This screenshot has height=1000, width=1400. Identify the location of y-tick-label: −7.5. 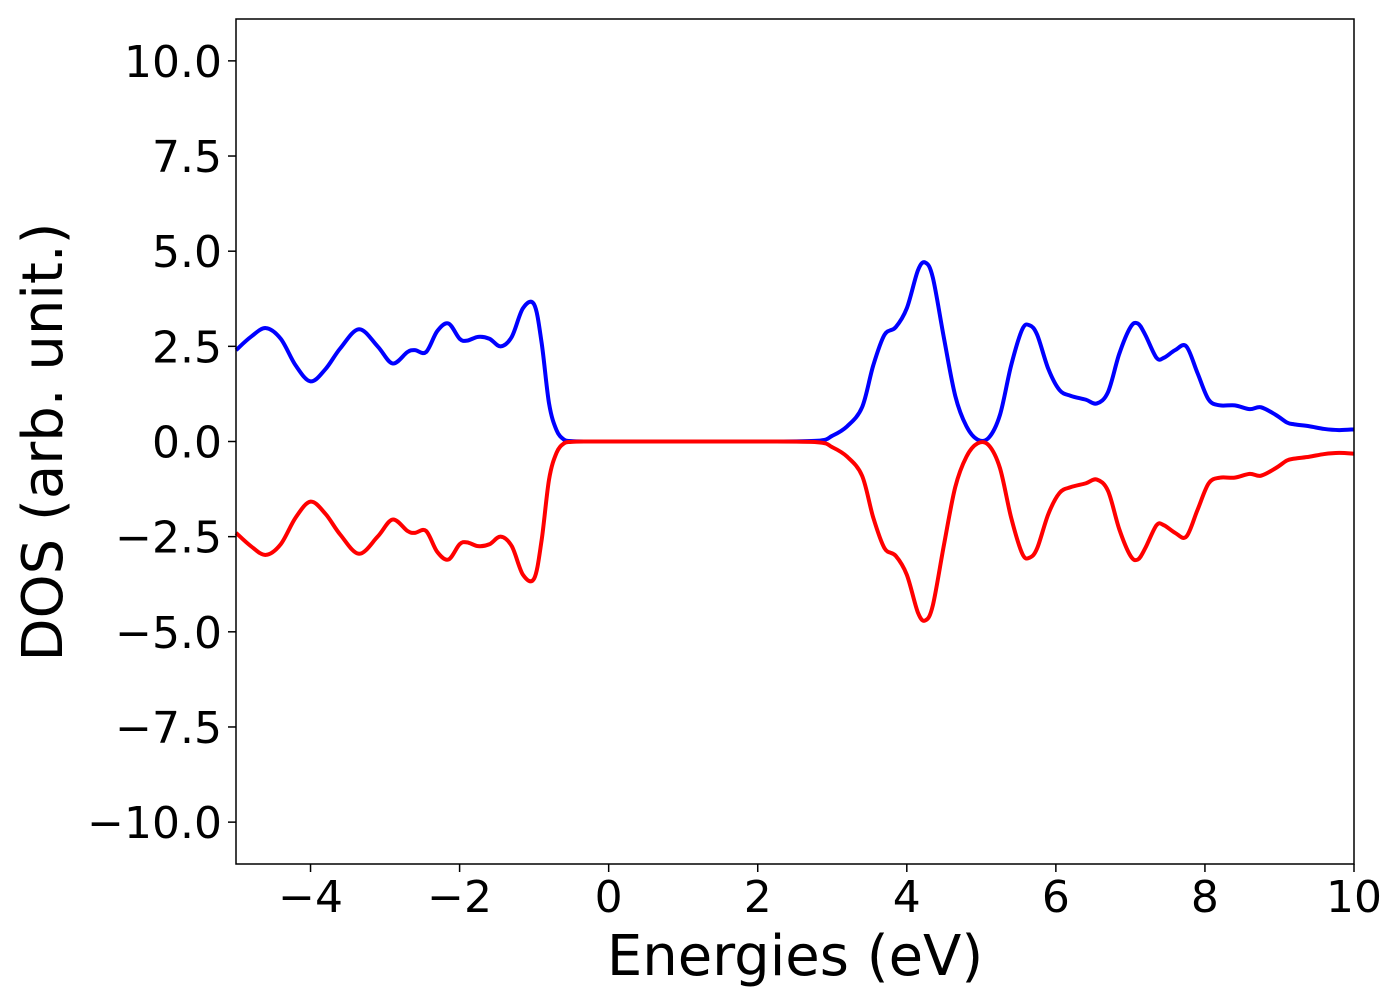
(168, 728).